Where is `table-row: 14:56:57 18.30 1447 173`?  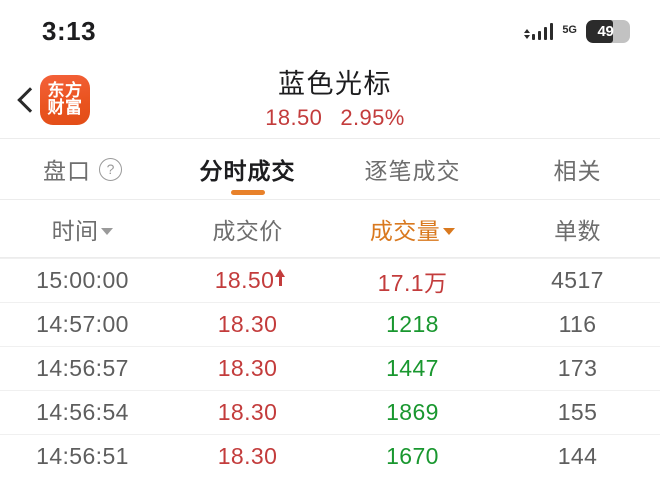
table-row: 14:56:57 18.30 1447 173 is located at coordinates (330, 368).